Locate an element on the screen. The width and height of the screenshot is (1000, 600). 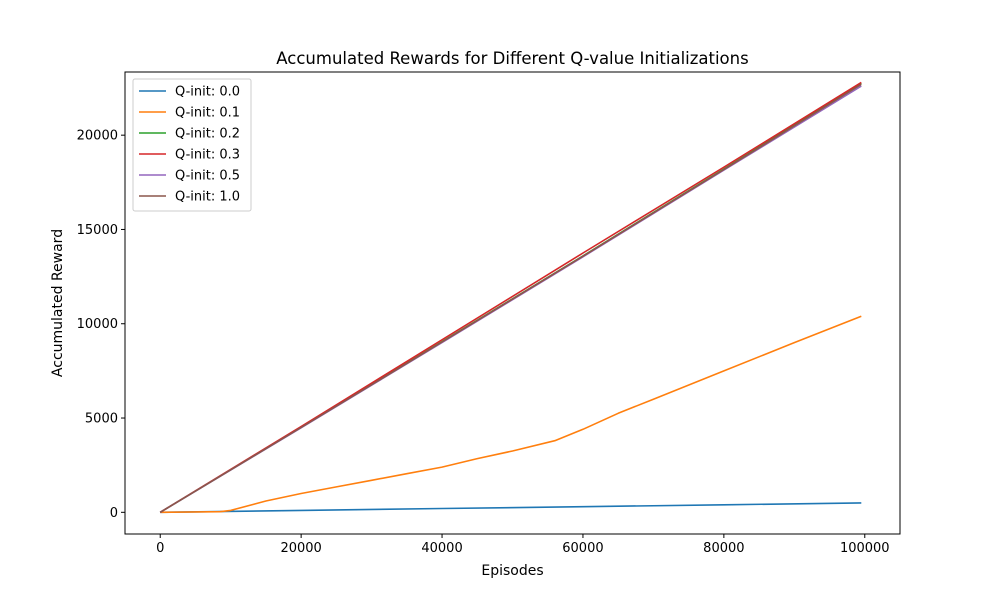
y-axis-label: Accumulated Reward is located at coordinates (58, 303).